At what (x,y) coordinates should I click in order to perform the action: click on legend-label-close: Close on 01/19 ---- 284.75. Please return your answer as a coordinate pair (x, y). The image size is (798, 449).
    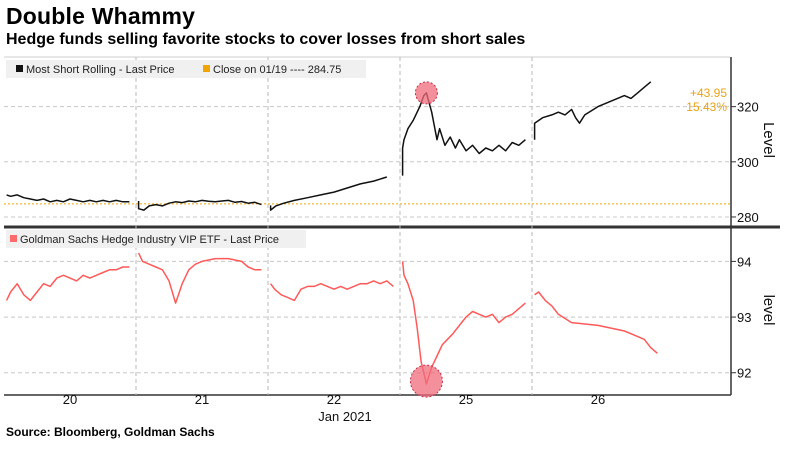
    Looking at the image, I should click on (277, 70).